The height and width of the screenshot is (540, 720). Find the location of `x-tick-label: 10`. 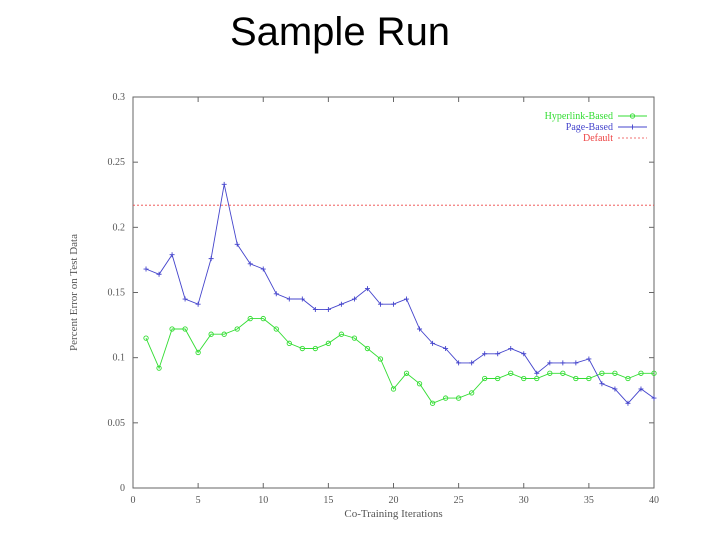

x-tick-label: 10 is located at coordinates (263, 500).